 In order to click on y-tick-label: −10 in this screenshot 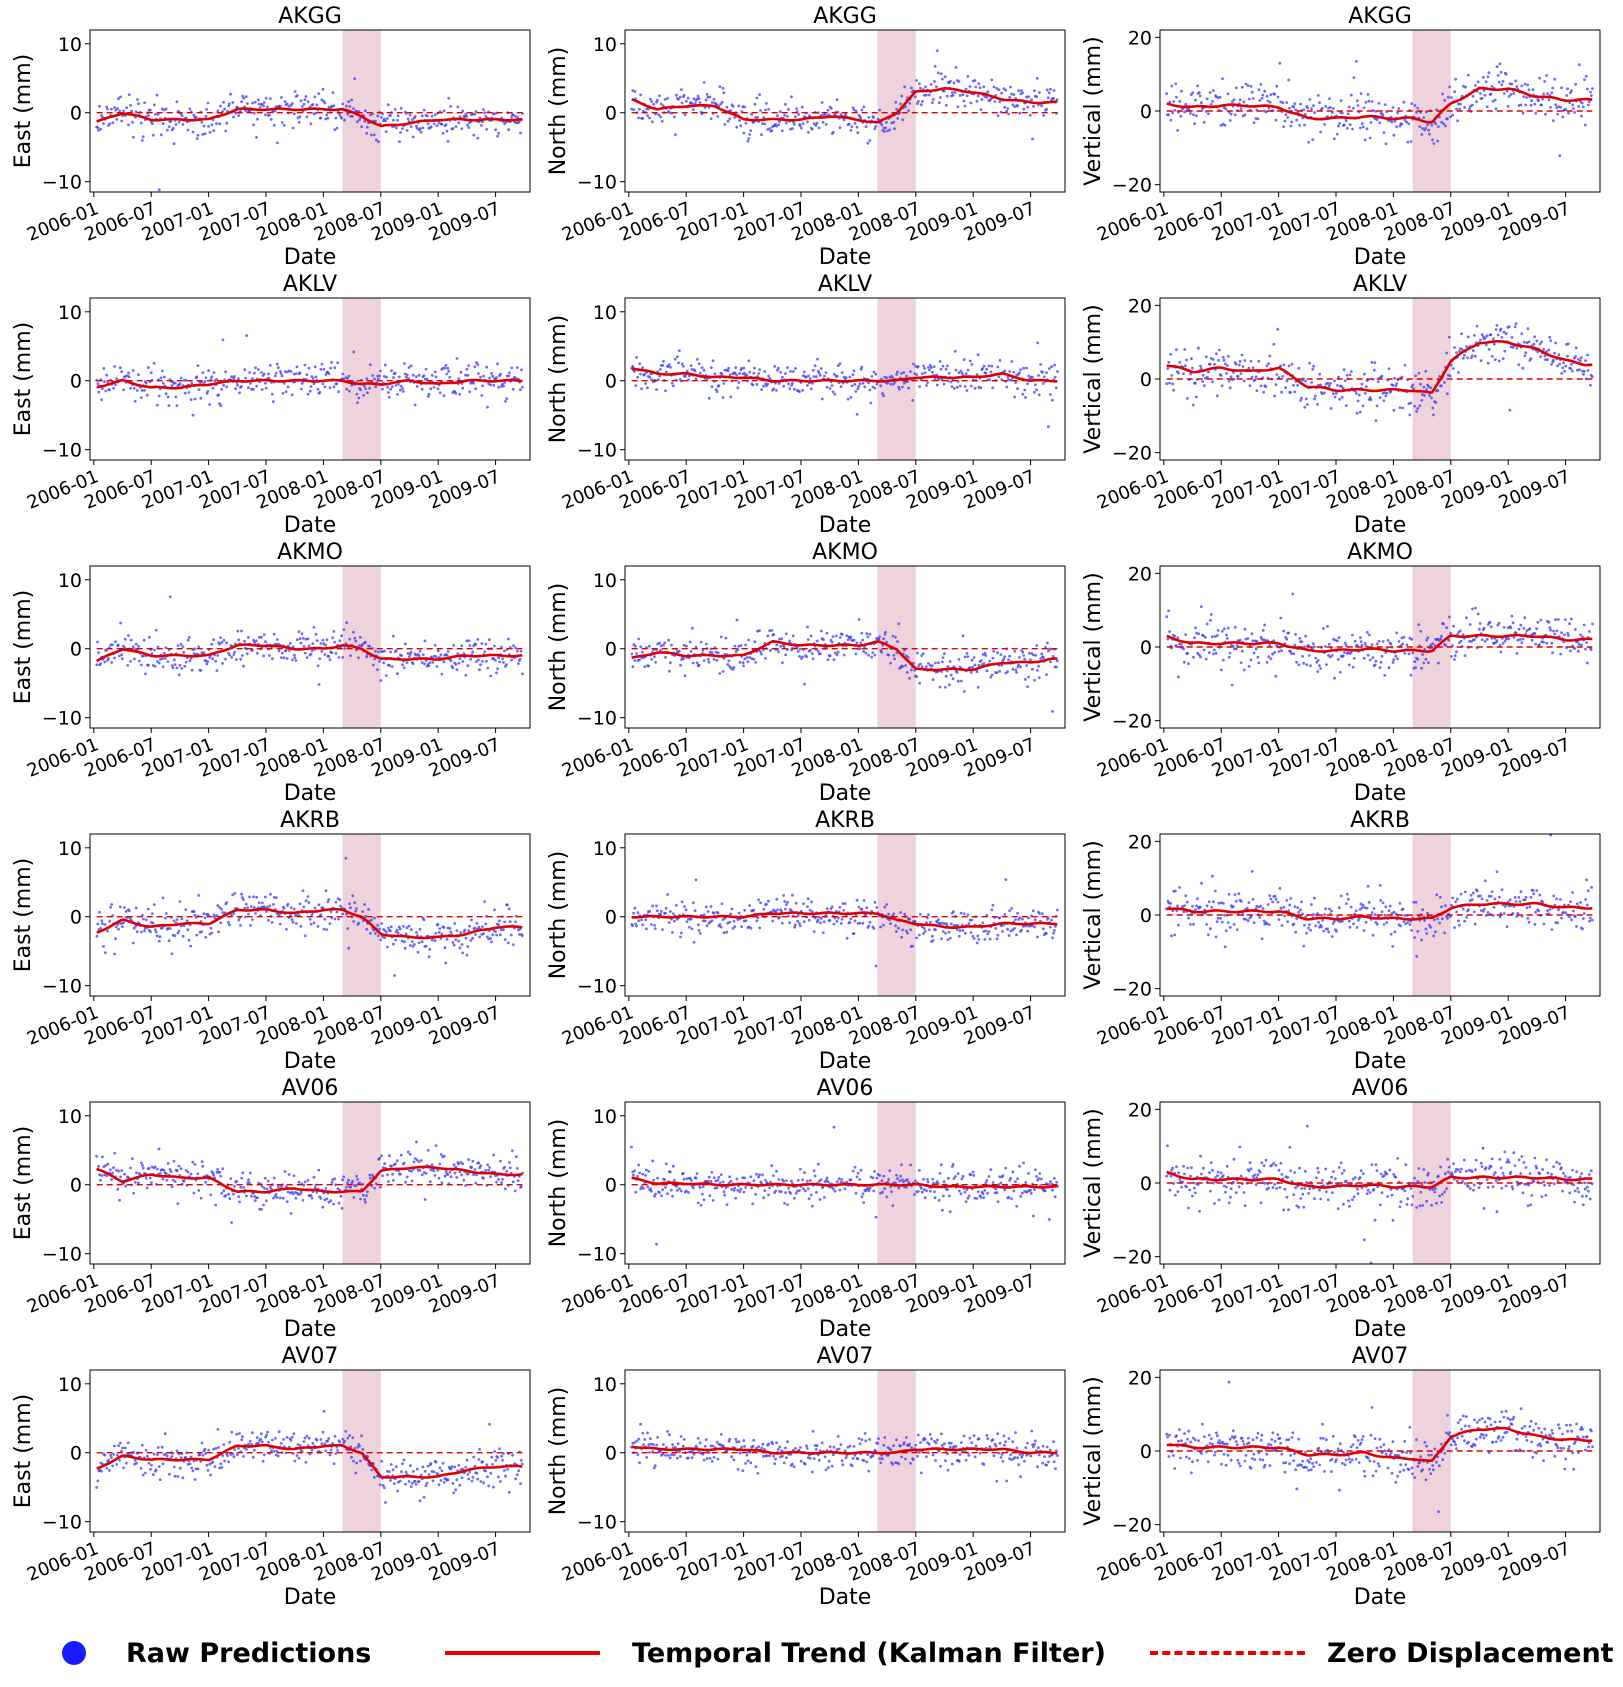, I will do `click(597, 451)`.